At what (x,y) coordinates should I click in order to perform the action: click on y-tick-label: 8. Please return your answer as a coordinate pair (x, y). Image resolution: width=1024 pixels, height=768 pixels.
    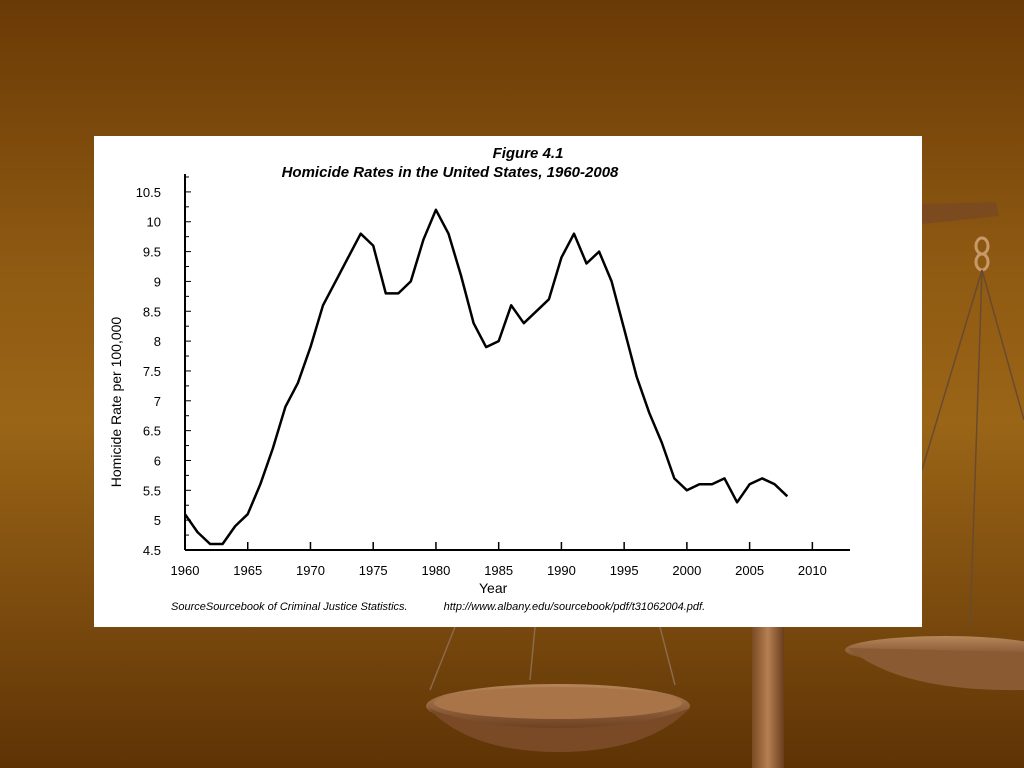
    Looking at the image, I should click on (157, 341).